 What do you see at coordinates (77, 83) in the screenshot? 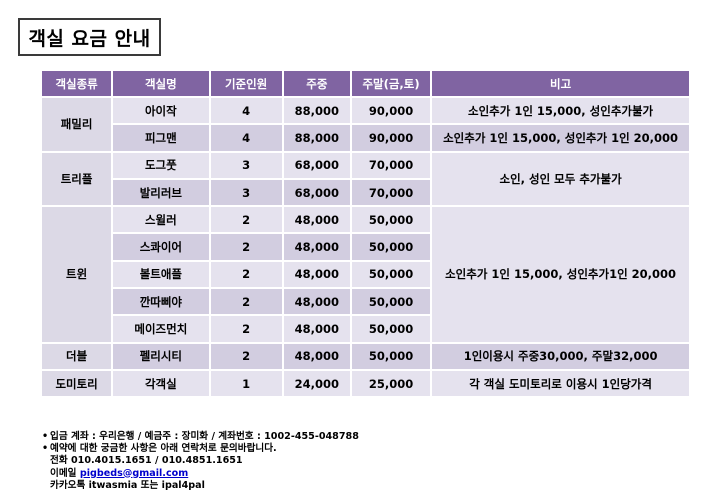
I see `header-room-type: 객실종류` at bounding box center [77, 83].